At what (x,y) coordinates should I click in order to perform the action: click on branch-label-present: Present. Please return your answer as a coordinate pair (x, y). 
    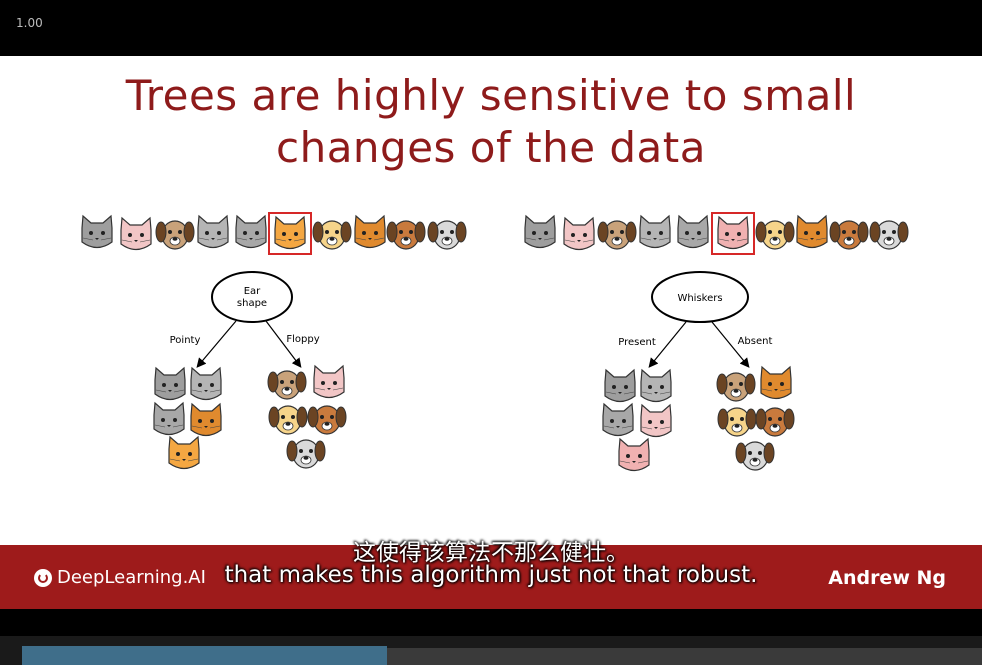
    Looking at the image, I should click on (637, 342).